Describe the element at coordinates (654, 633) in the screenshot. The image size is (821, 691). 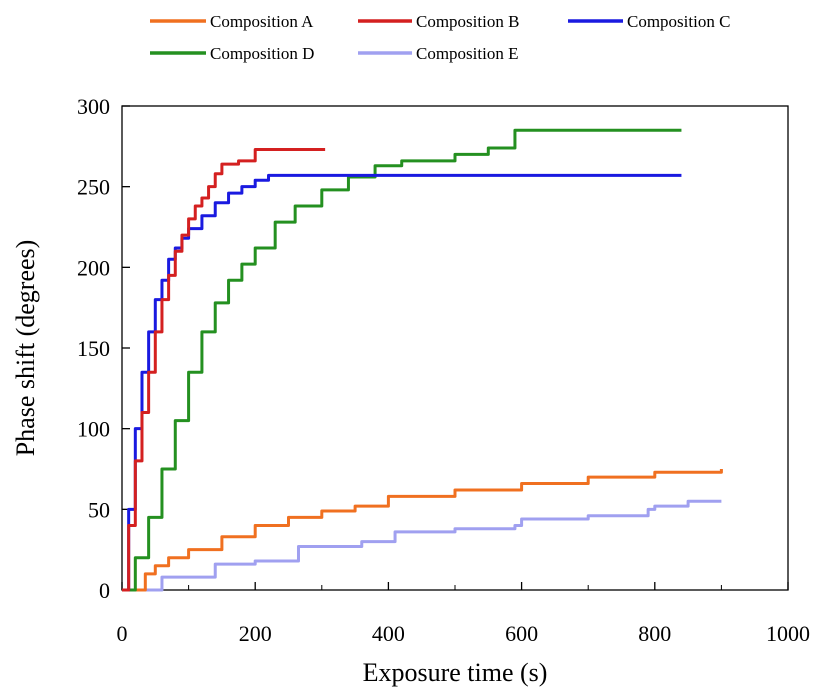
I see `x-tick-label: 800` at that location.